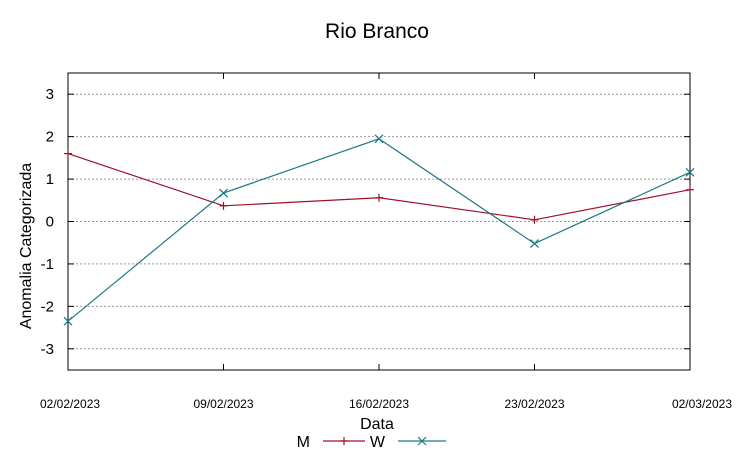  Describe the element at coordinates (303, 442) in the screenshot. I see `legend-label-m: M` at that location.